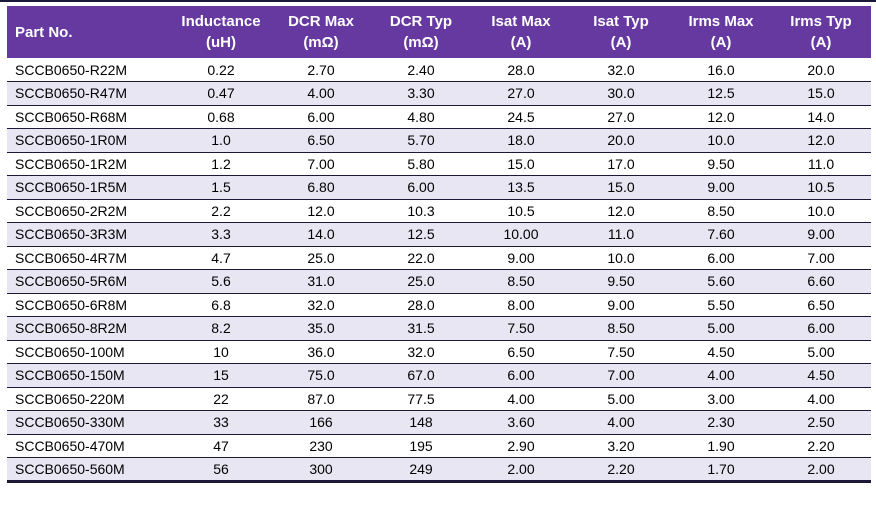 The width and height of the screenshot is (876, 513). What do you see at coordinates (421, 422) in the screenshot?
I see `value-cell-dcr-typ: 148` at bounding box center [421, 422].